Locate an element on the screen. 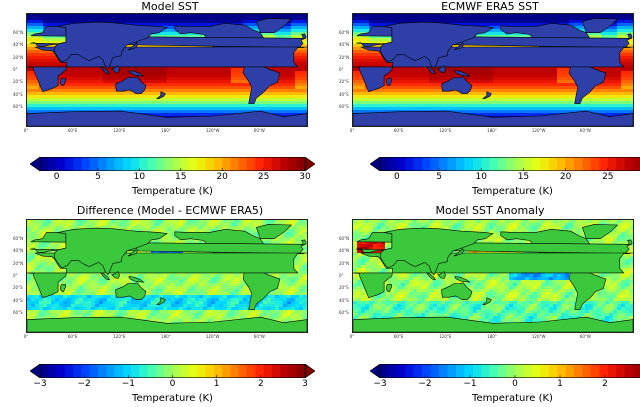  colorbar-segment is located at coordinates (193, 164).